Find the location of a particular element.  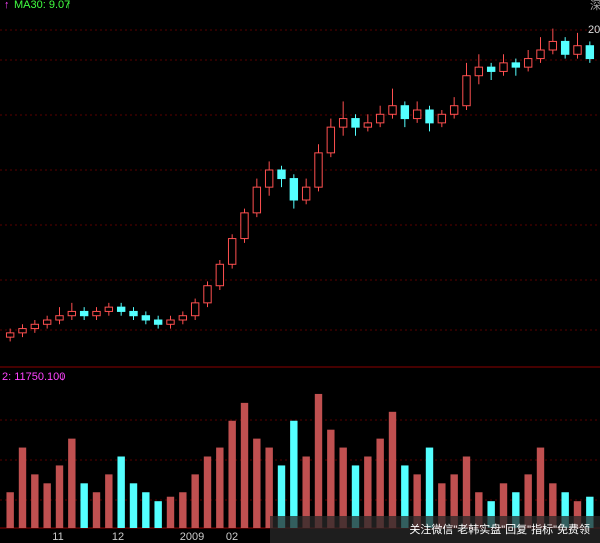

watermark-bg is located at coordinates (435, 529).